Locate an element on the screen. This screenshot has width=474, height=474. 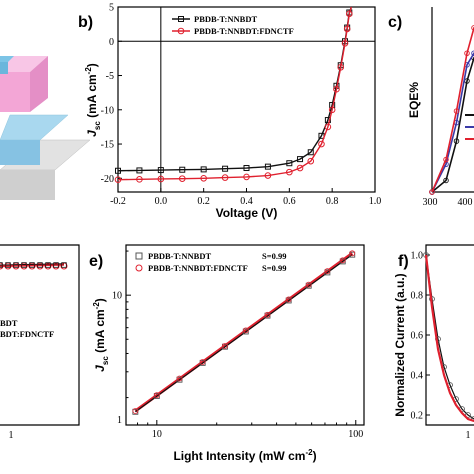
eqe-chart: EQE% 300 400 is located at coordinates (440, 107).